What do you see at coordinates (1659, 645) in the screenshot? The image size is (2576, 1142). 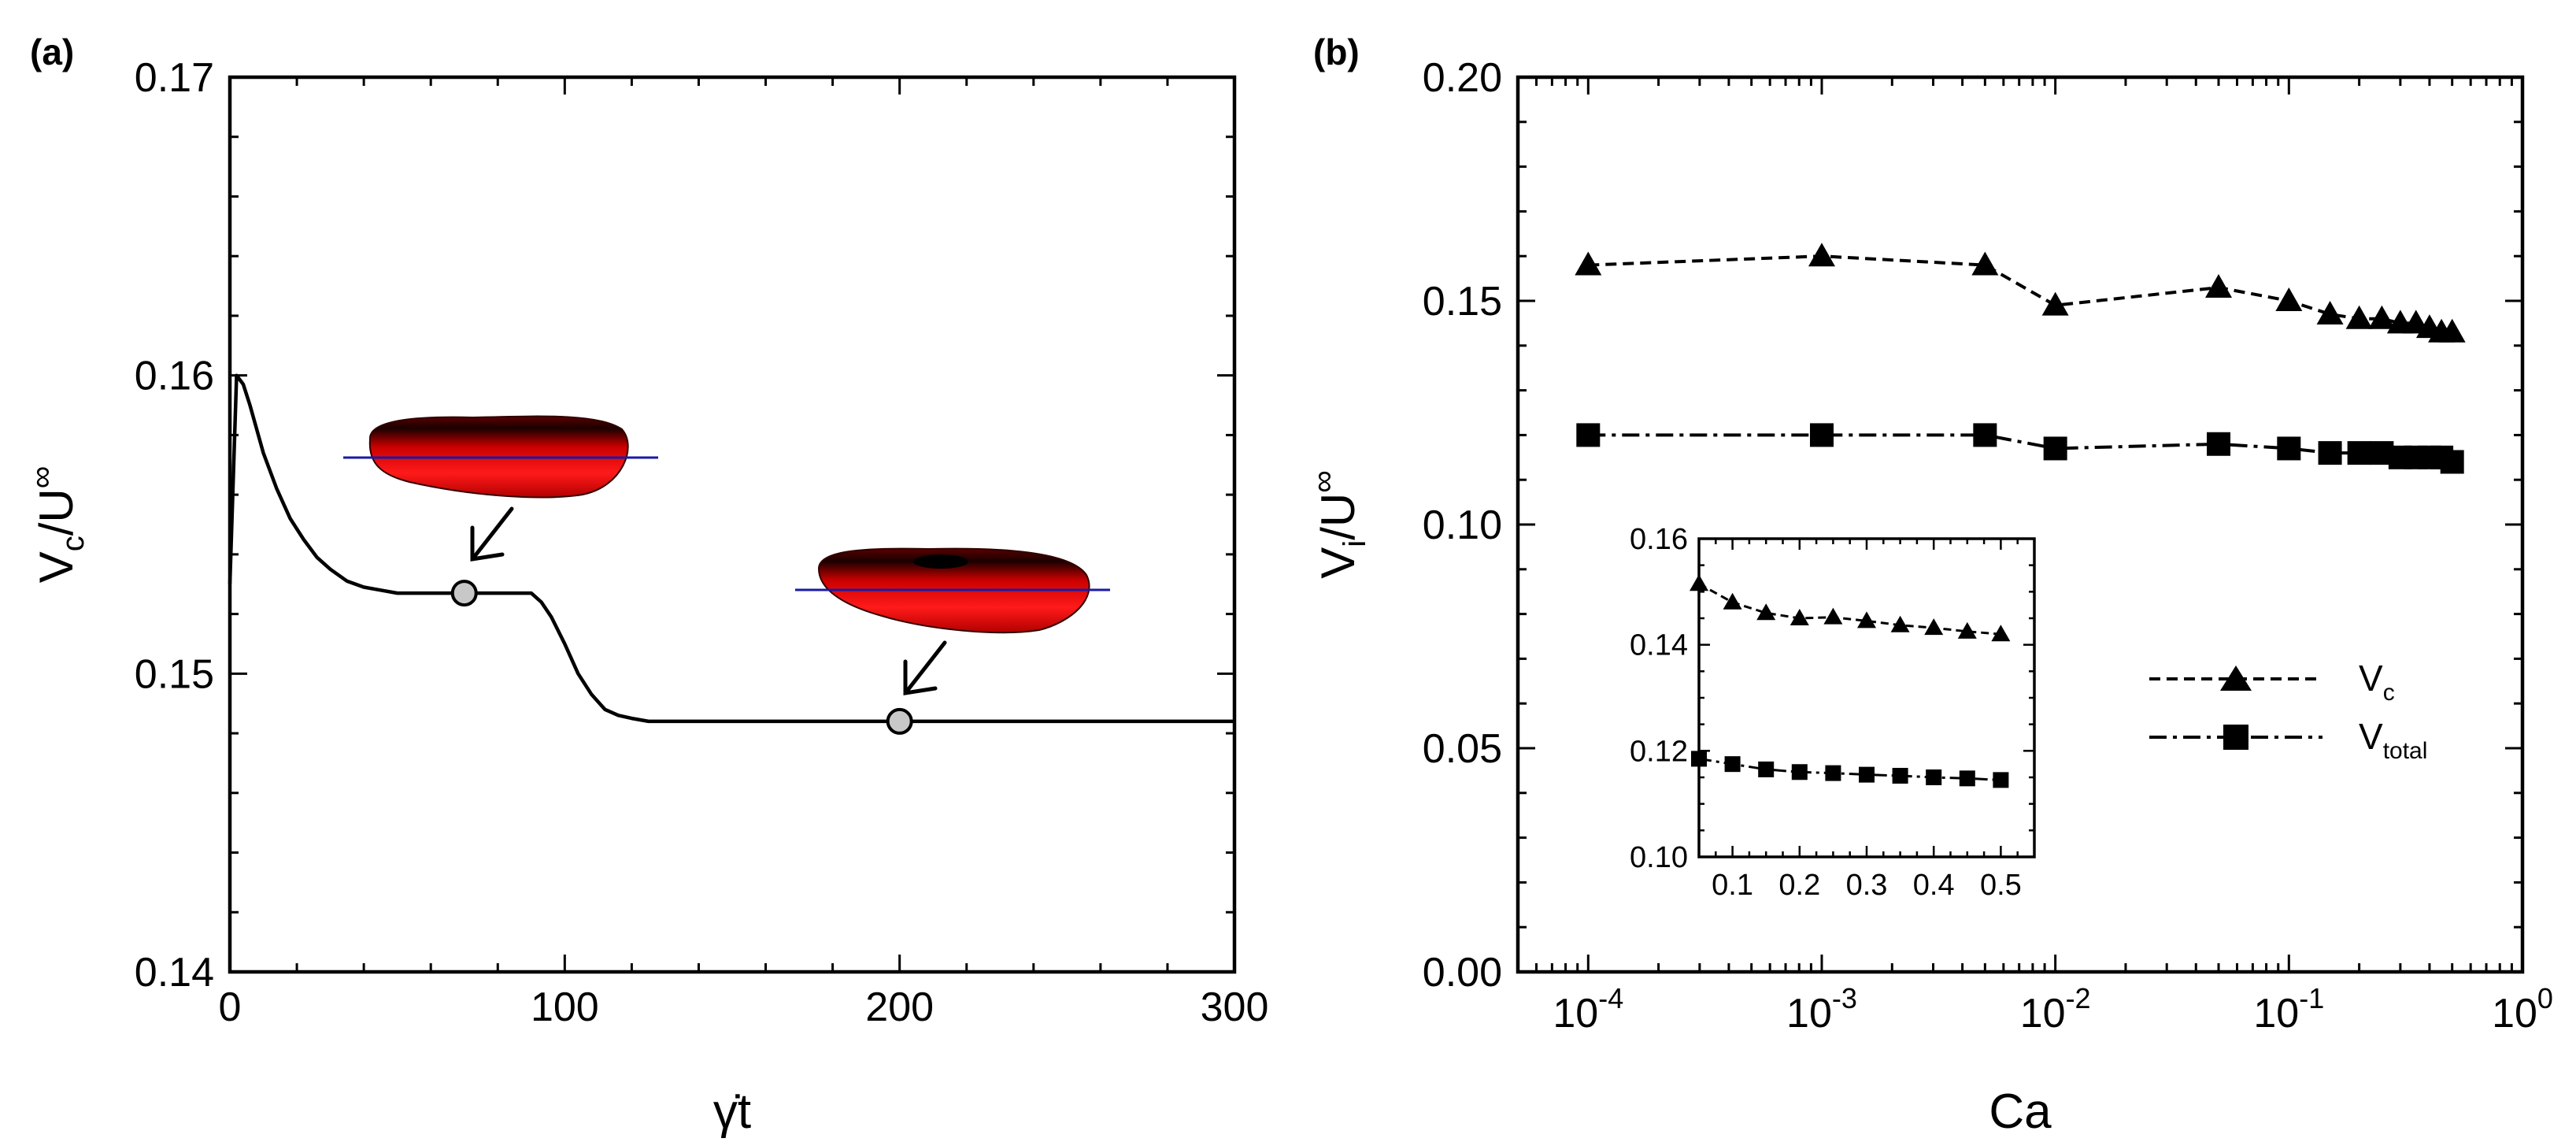 I see `inset-y-tick-label: 0.14` at bounding box center [1659, 645].